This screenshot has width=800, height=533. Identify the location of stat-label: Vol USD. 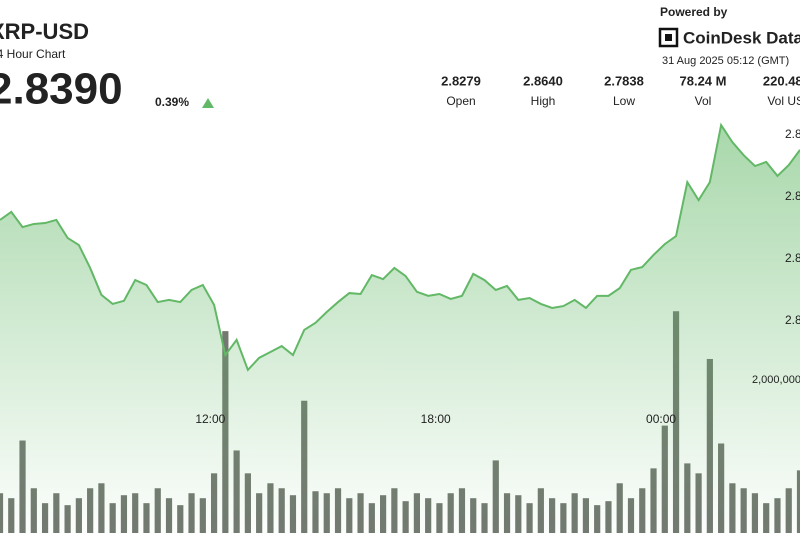
(783, 101).